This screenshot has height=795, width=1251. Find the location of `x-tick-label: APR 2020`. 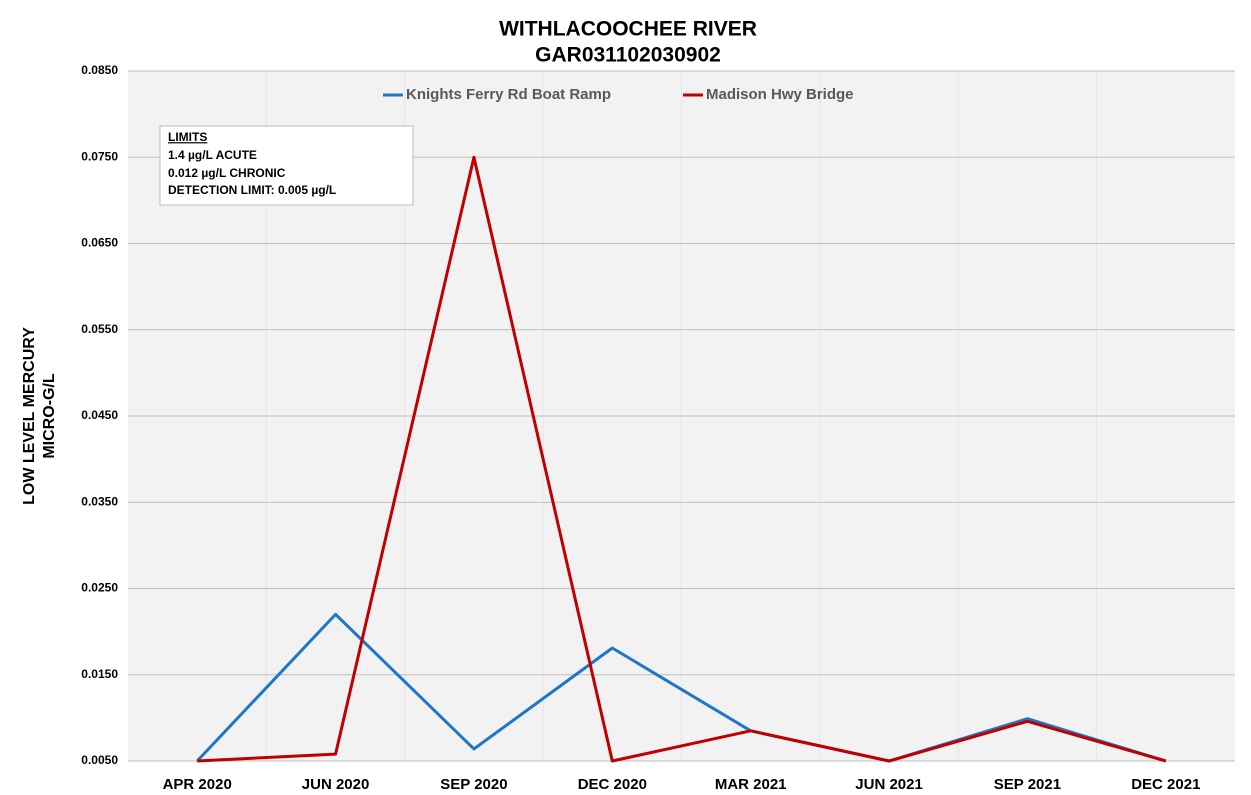

x-tick-label: APR 2020 is located at coordinates (197, 784).